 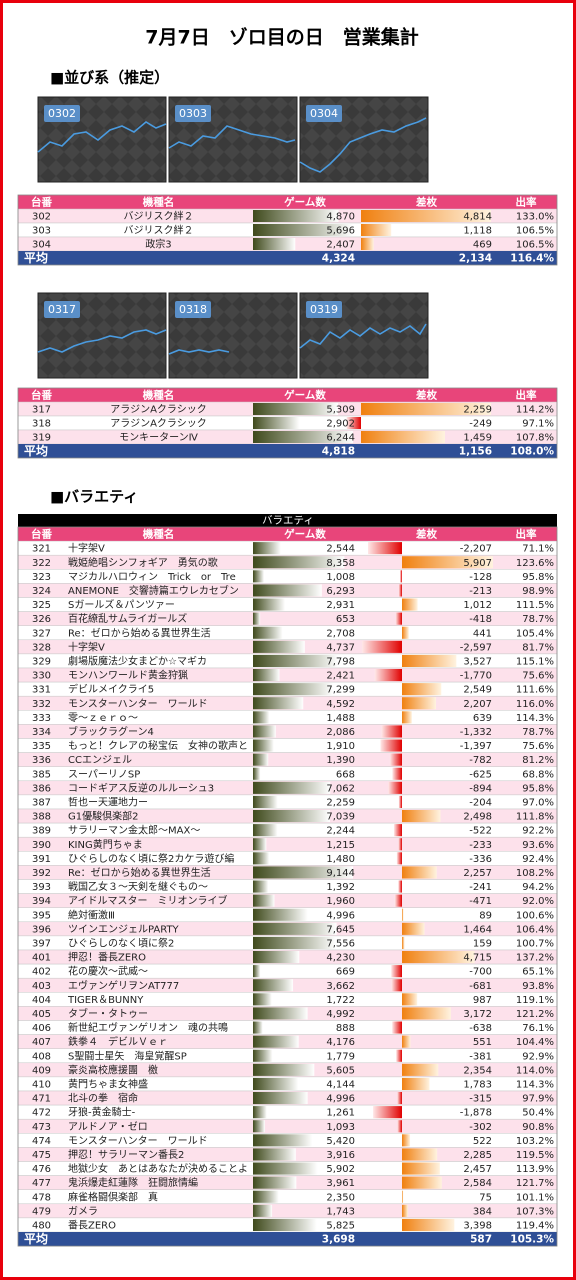 I want to click on coin-diff: 2,257, so click(x=477, y=873).